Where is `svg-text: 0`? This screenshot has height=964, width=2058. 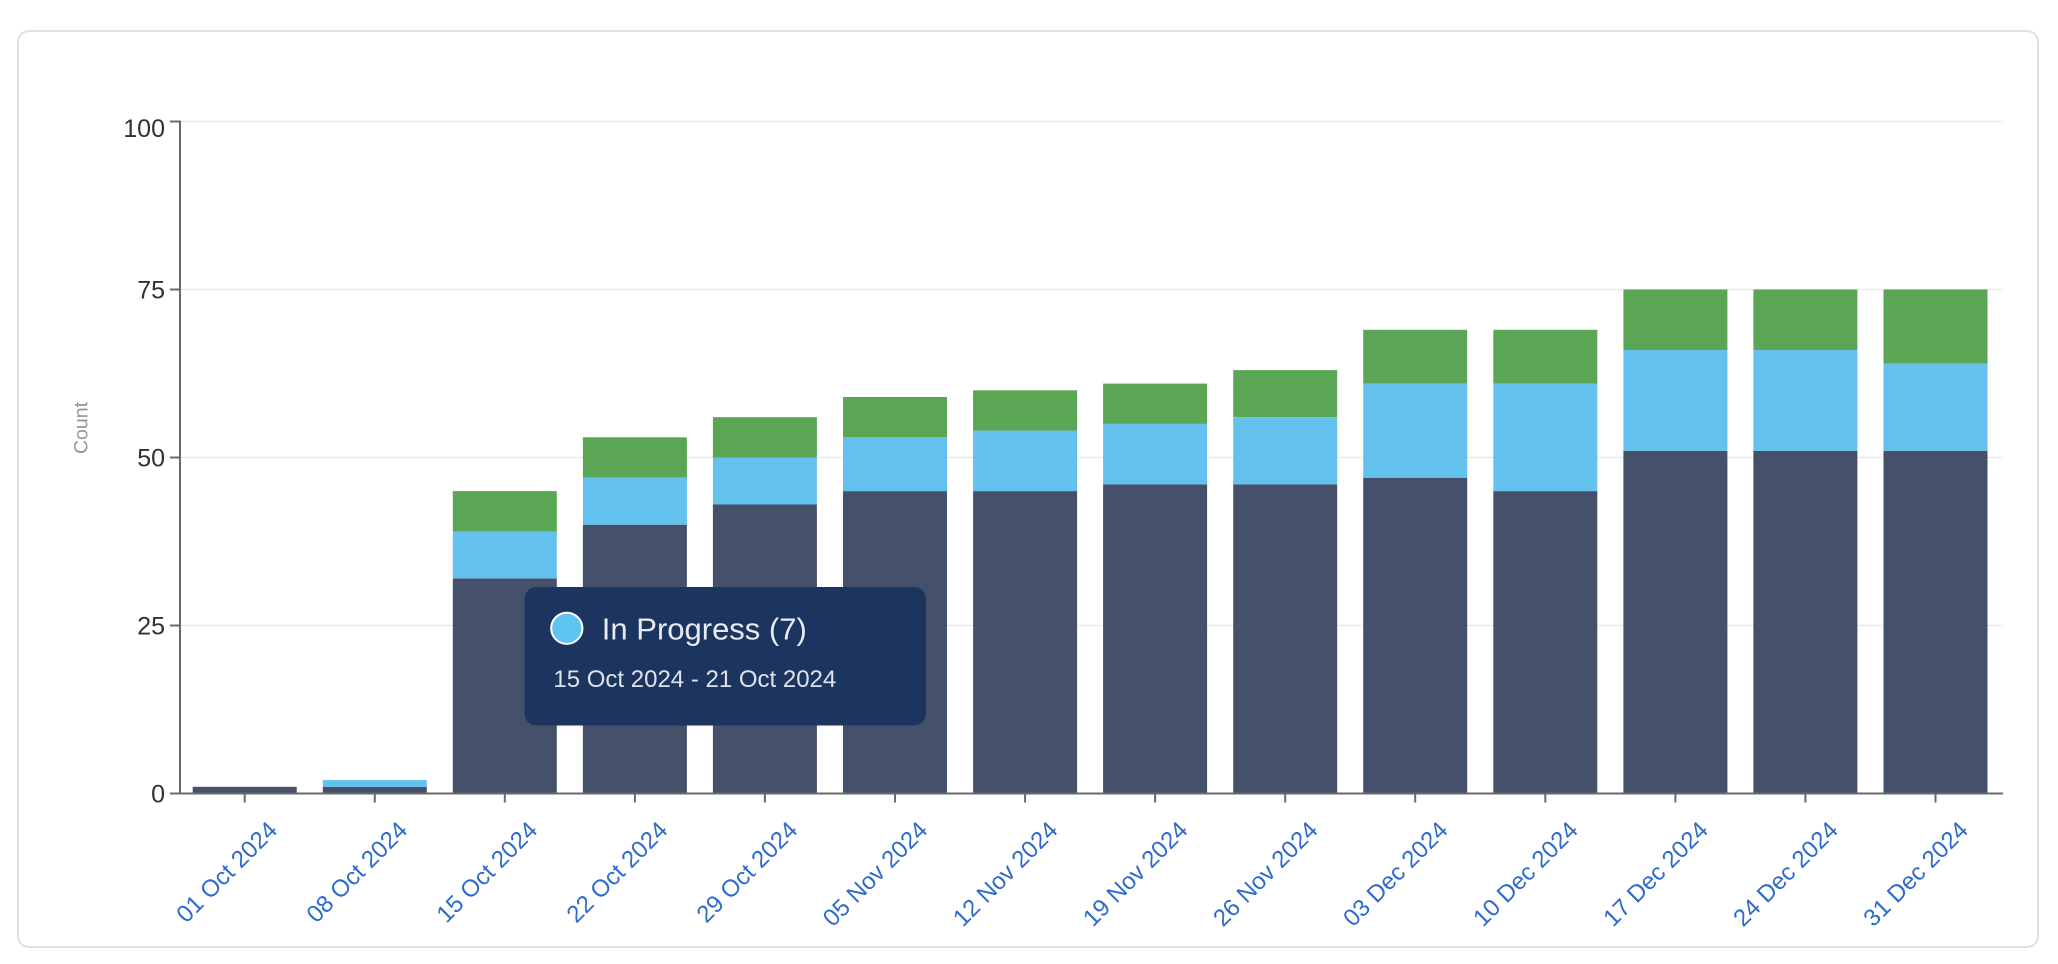
svg-text: 0 is located at coordinates (158, 795).